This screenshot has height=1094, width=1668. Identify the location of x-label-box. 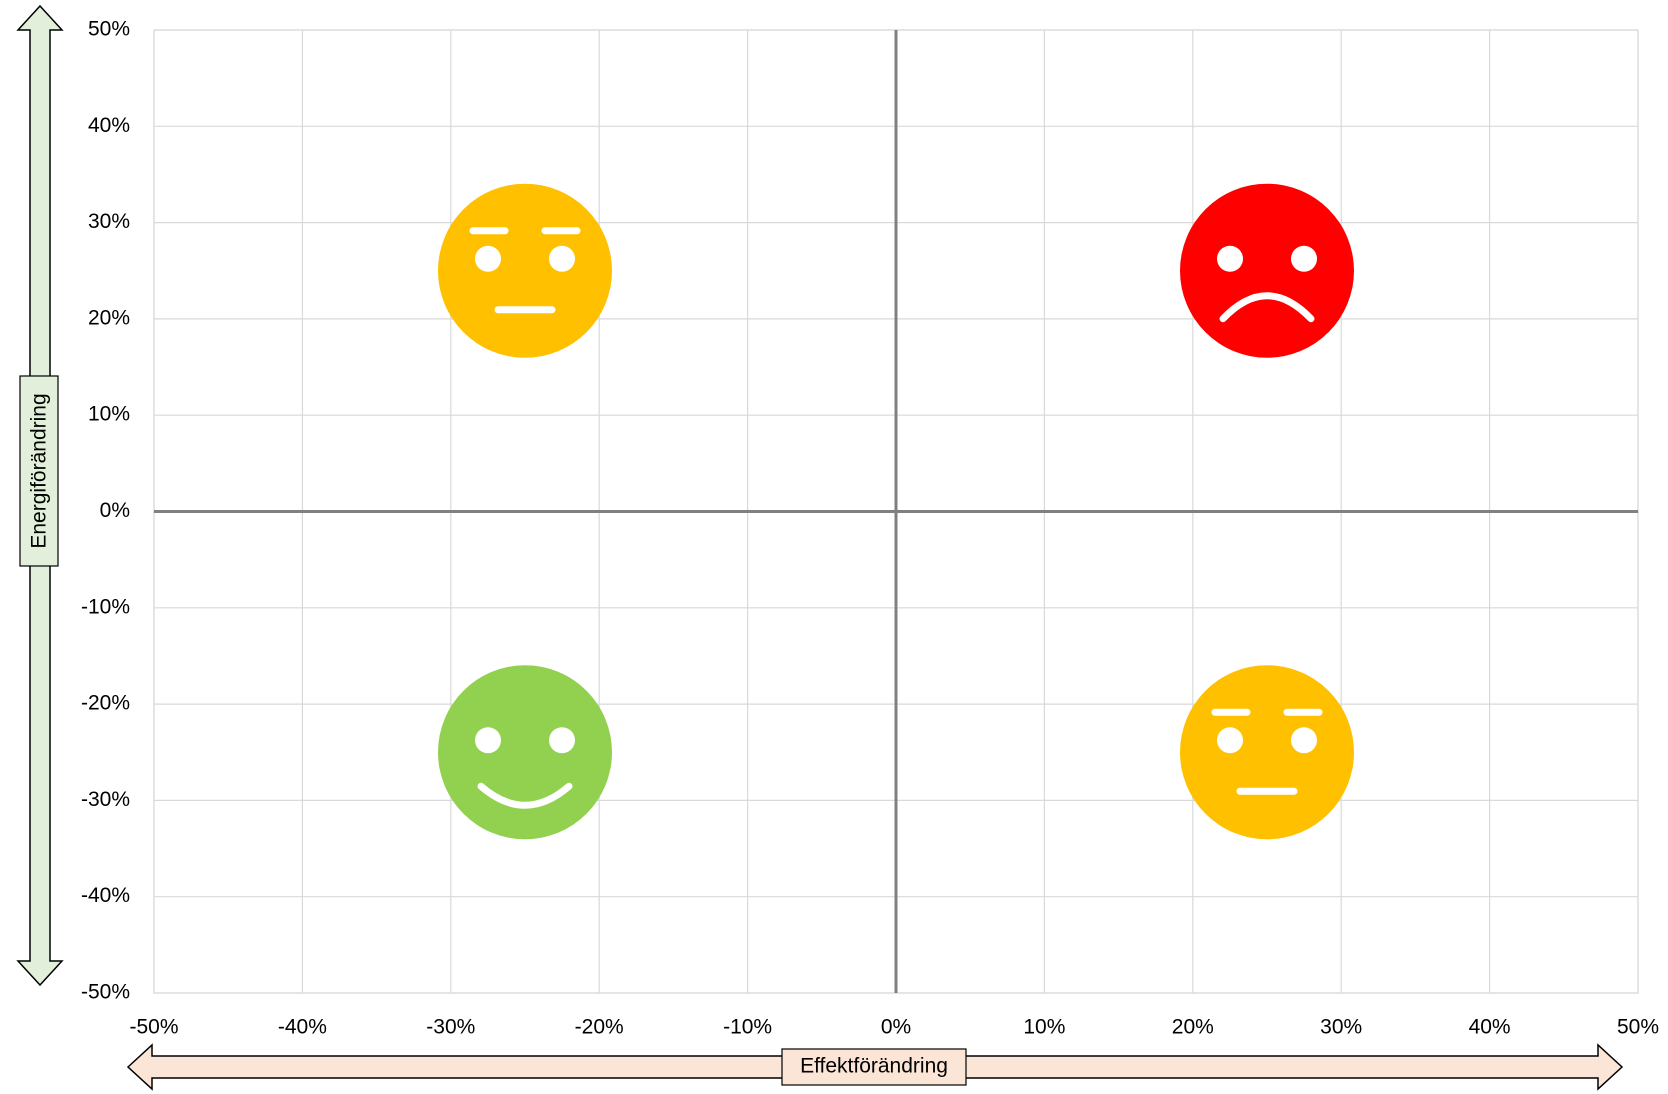
(874, 1067).